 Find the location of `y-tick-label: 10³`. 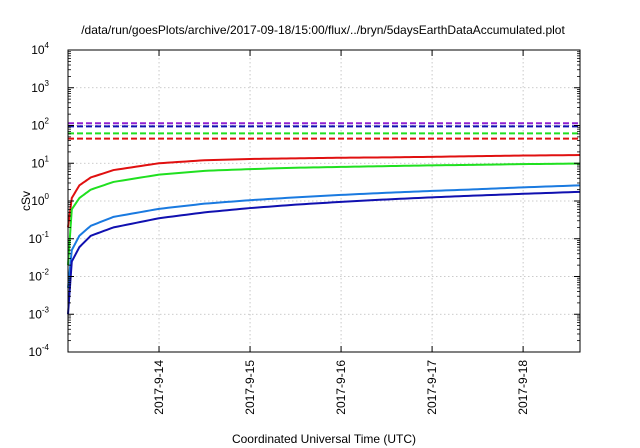

y-tick-label: 10³ is located at coordinates (40, 87).